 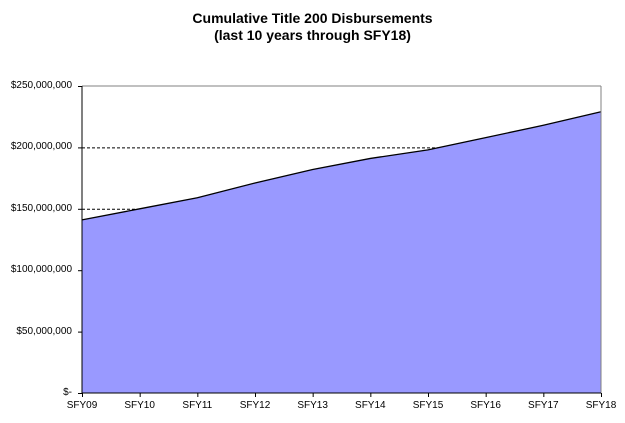 I want to click on x-tick-label: SFY15, so click(x=428, y=405).